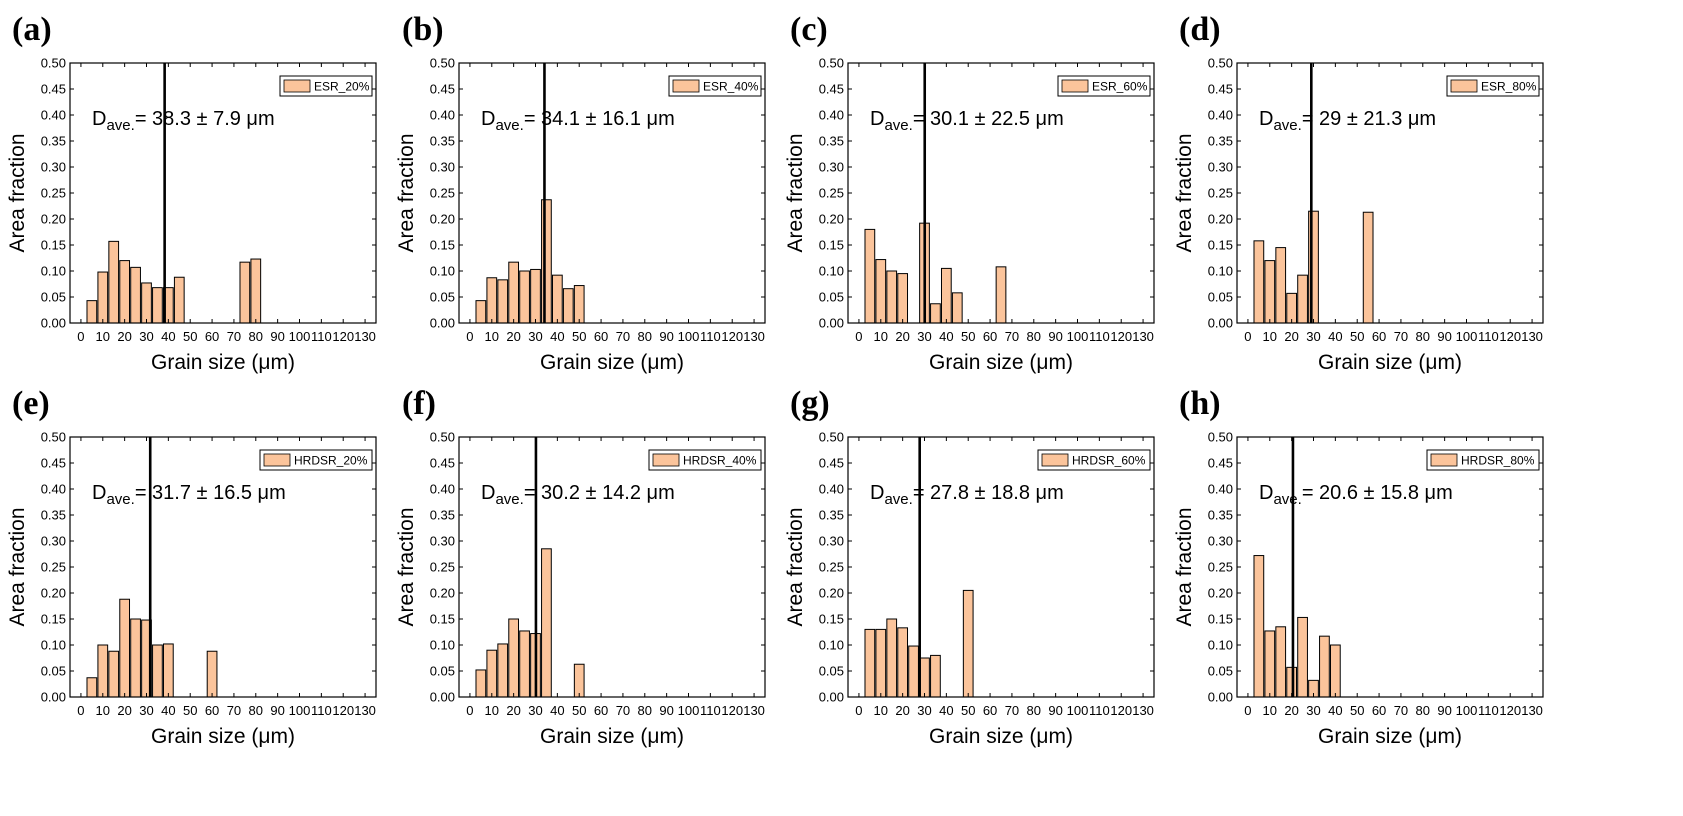  Describe the element at coordinates (831, 697) in the screenshot. I see `y-tick-label: 0.00` at that location.